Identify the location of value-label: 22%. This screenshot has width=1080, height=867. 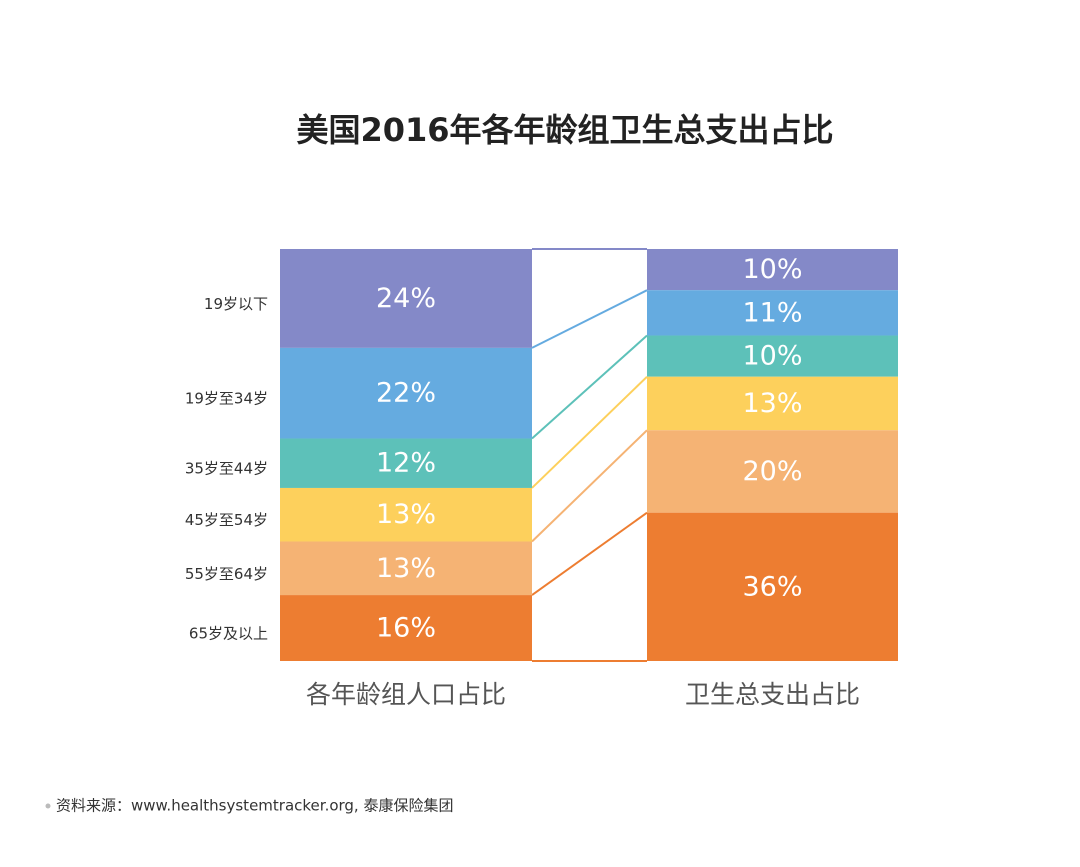
(406, 393).